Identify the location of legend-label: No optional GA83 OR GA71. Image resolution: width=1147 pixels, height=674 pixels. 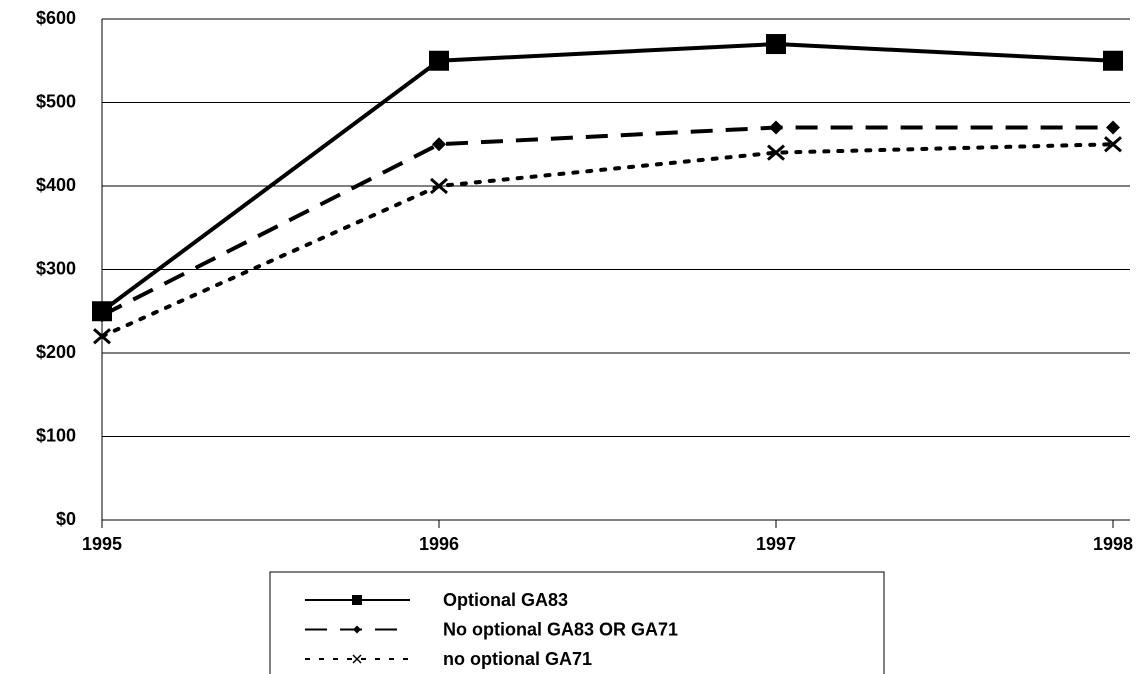
(560, 629).